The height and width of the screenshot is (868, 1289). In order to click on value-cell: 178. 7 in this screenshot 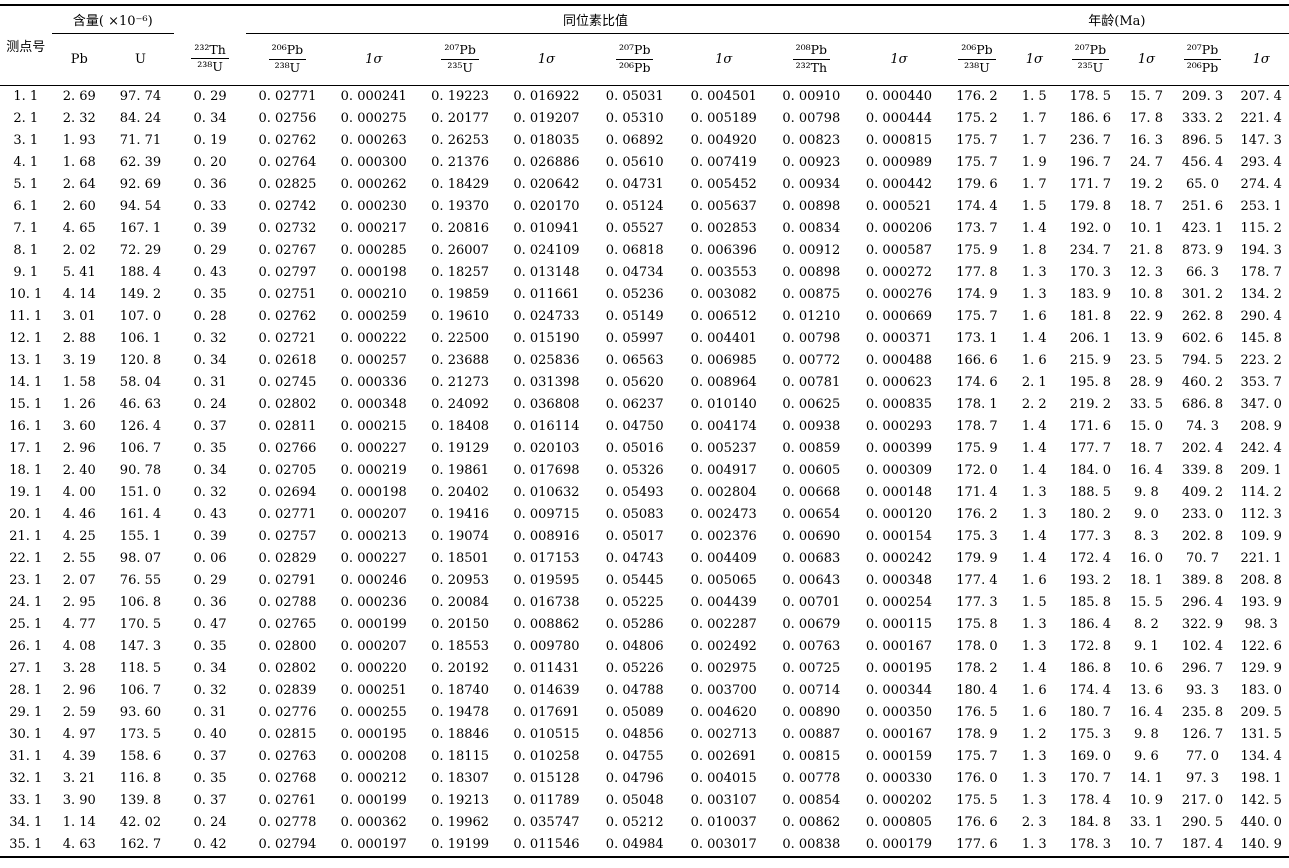, I will do `click(1261, 272)`.